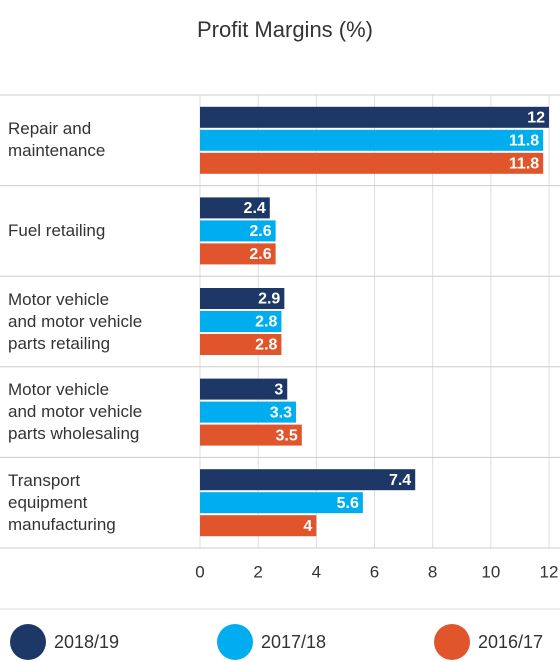 This screenshot has width=560, height=662. What do you see at coordinates (287, 435) in the screenshot?
I see `value-label: 3.5` at bounding box center [287, 435].